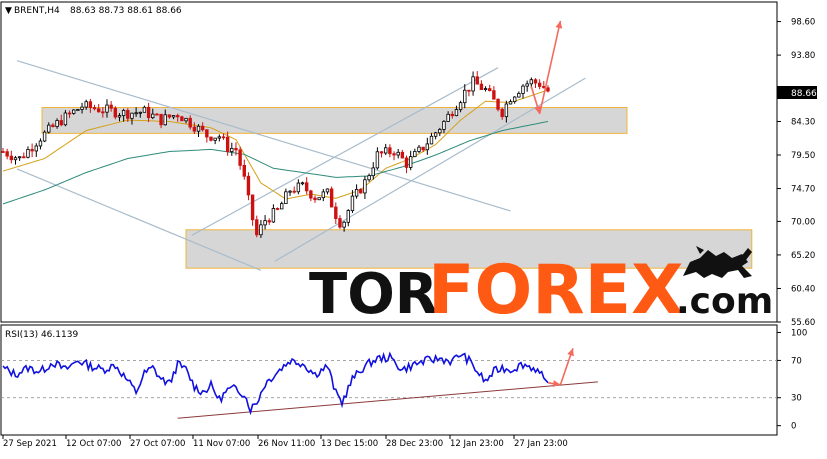  What do you see at coordinates (541, 444) in the screenshot?
I see `time-tick-label: 27 Jan 23:00` at bounding box center [541, 444].